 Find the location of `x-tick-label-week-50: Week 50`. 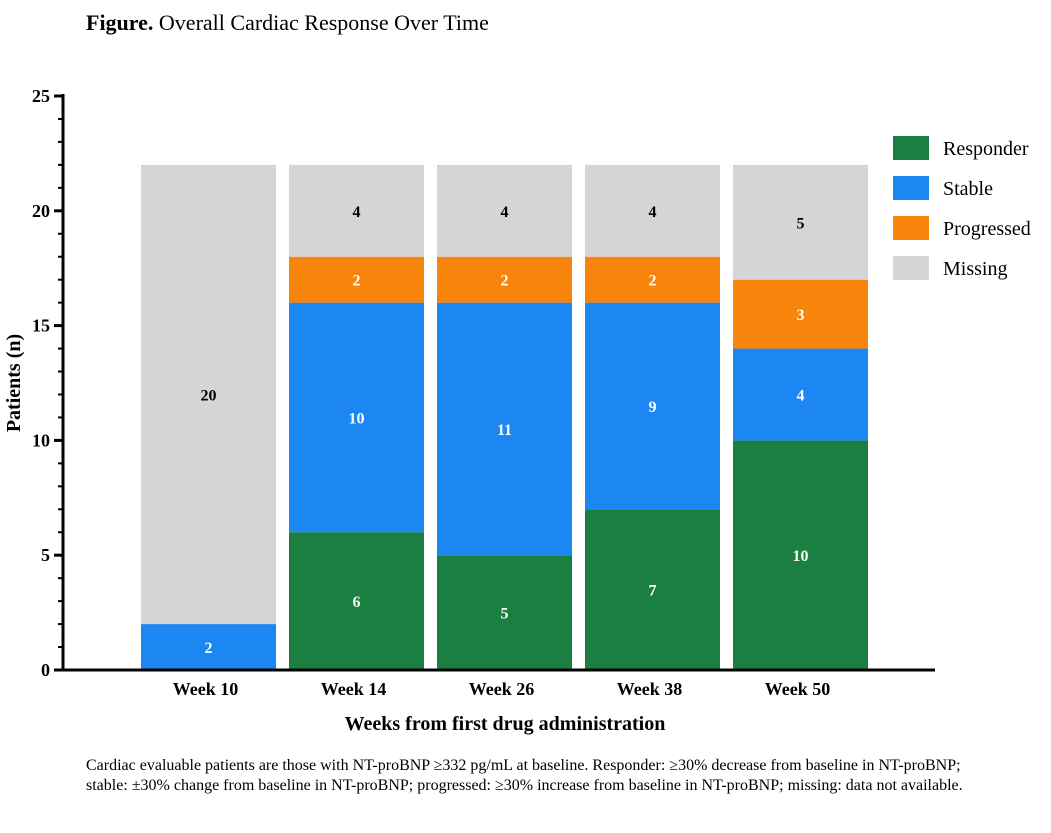

x-tick-label-week-50: Week 50 is located at coordinates (798, 689).